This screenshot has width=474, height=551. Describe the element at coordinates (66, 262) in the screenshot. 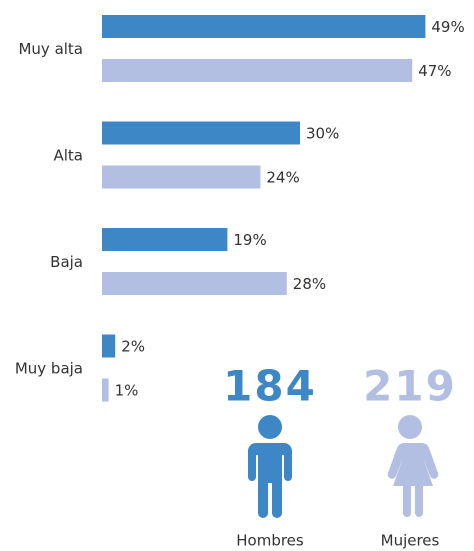

I see `category-label: Baja` at that location.